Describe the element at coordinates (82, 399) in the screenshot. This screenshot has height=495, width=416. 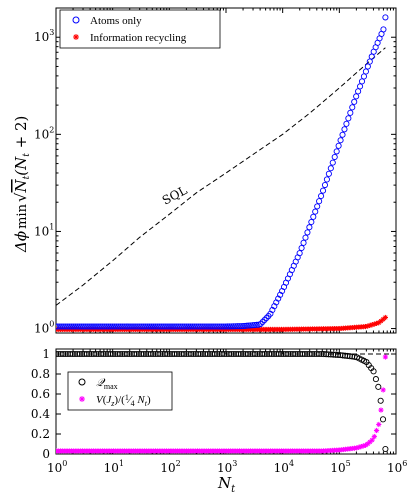
I see `legend-variance-marker` at that location.